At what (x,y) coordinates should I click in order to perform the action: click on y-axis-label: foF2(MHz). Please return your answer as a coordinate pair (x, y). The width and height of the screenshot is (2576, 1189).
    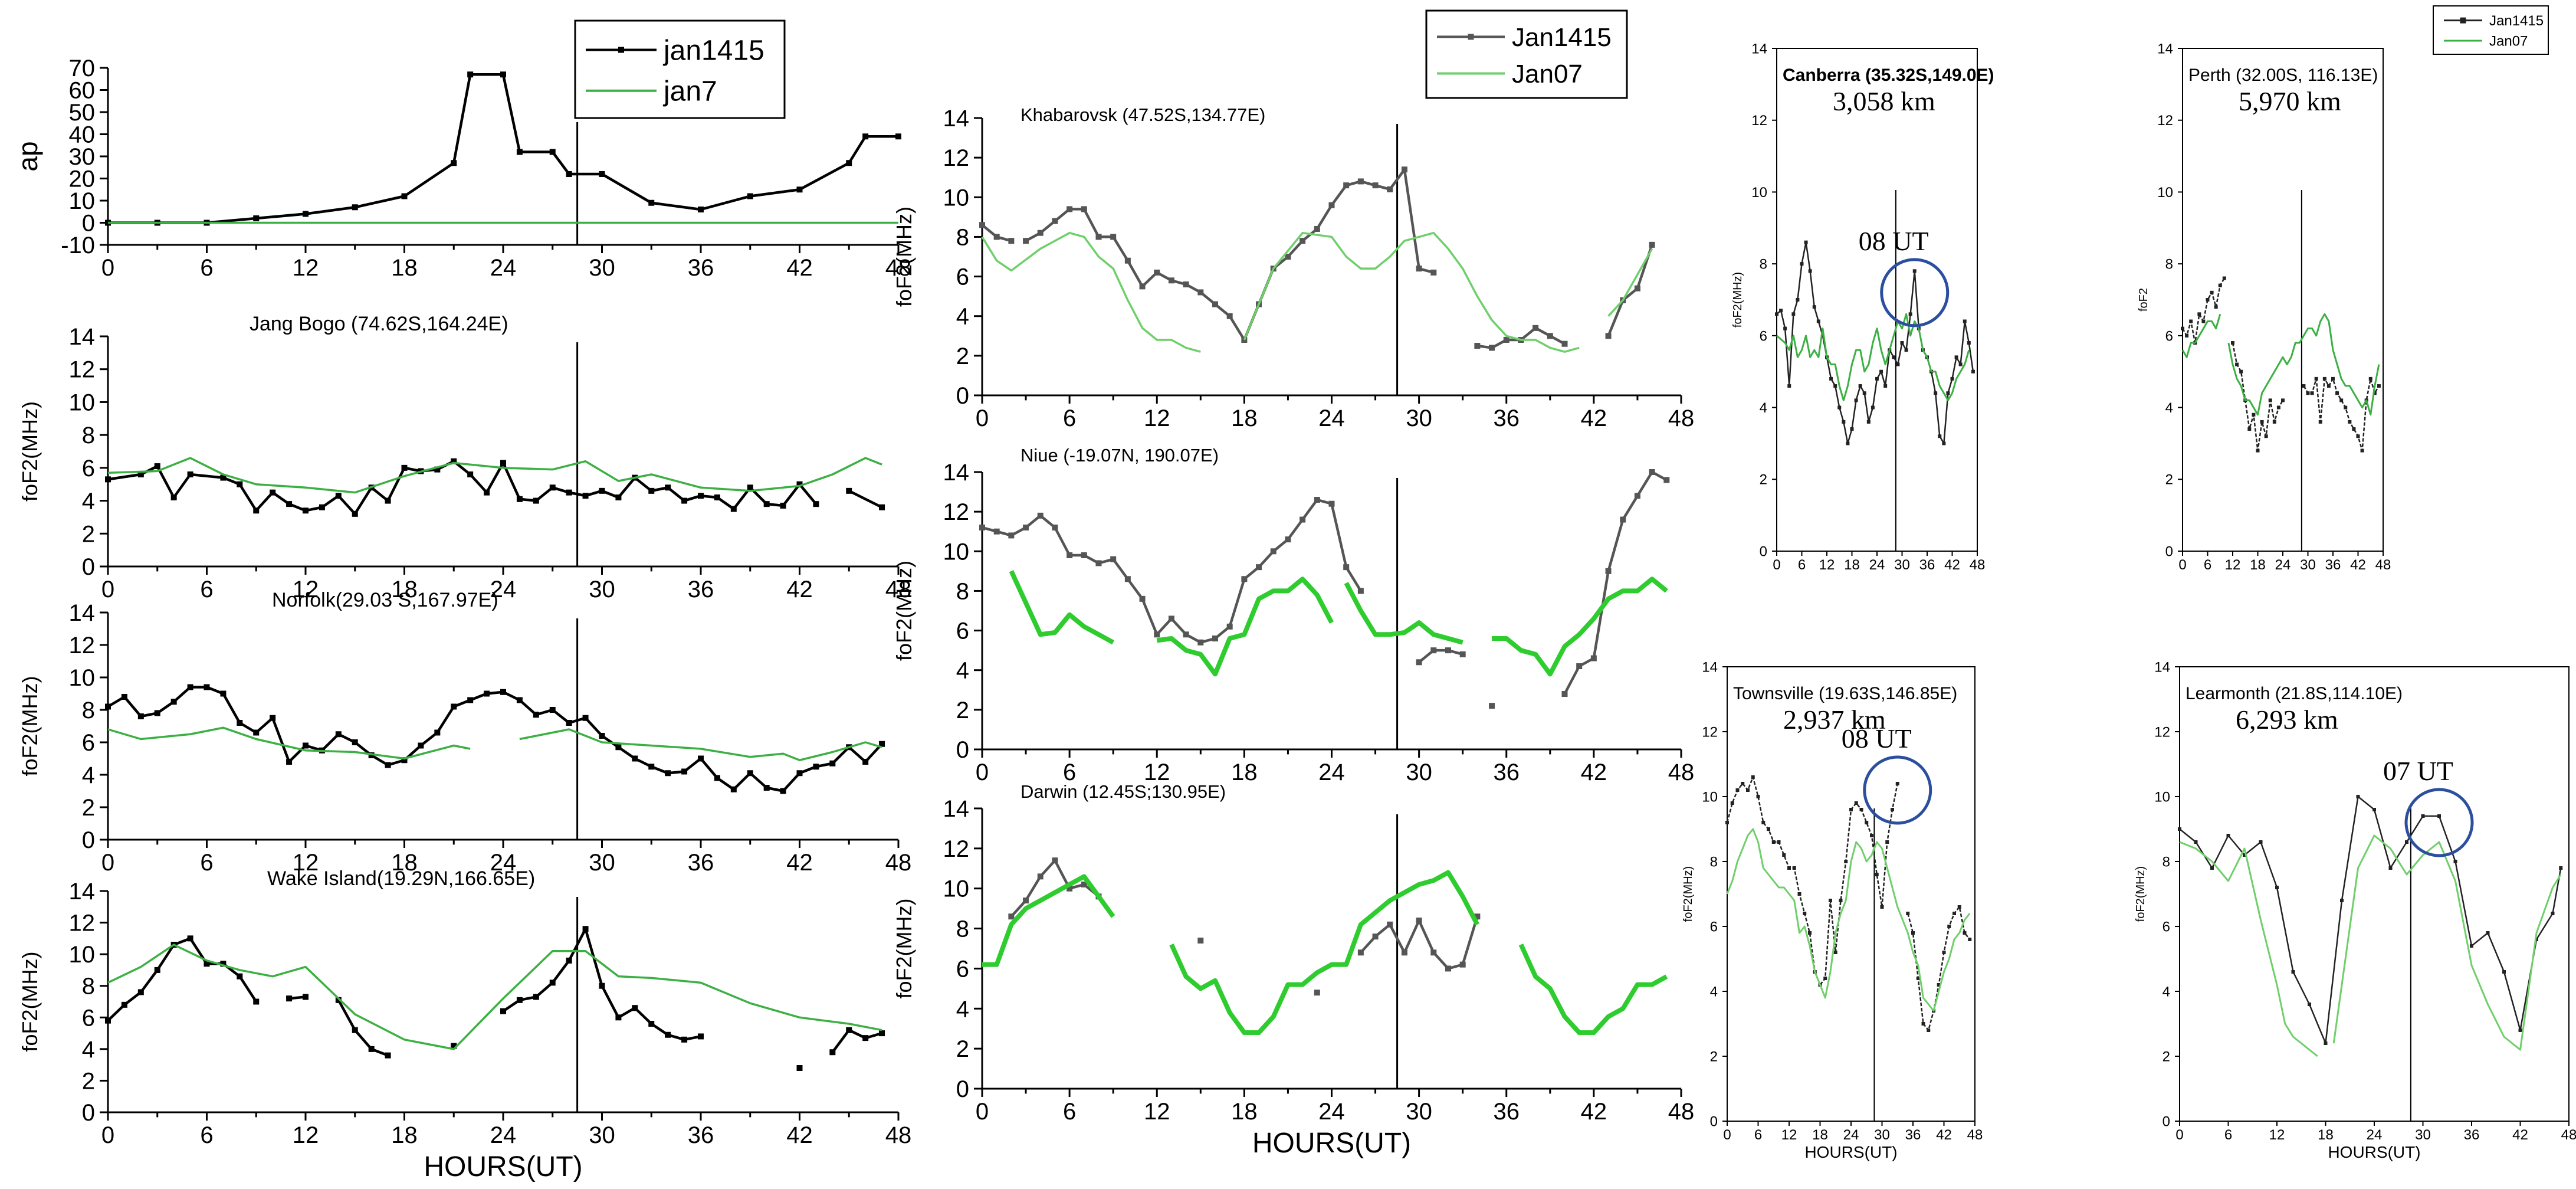
    Looking at the image, I should click on (30, 451).